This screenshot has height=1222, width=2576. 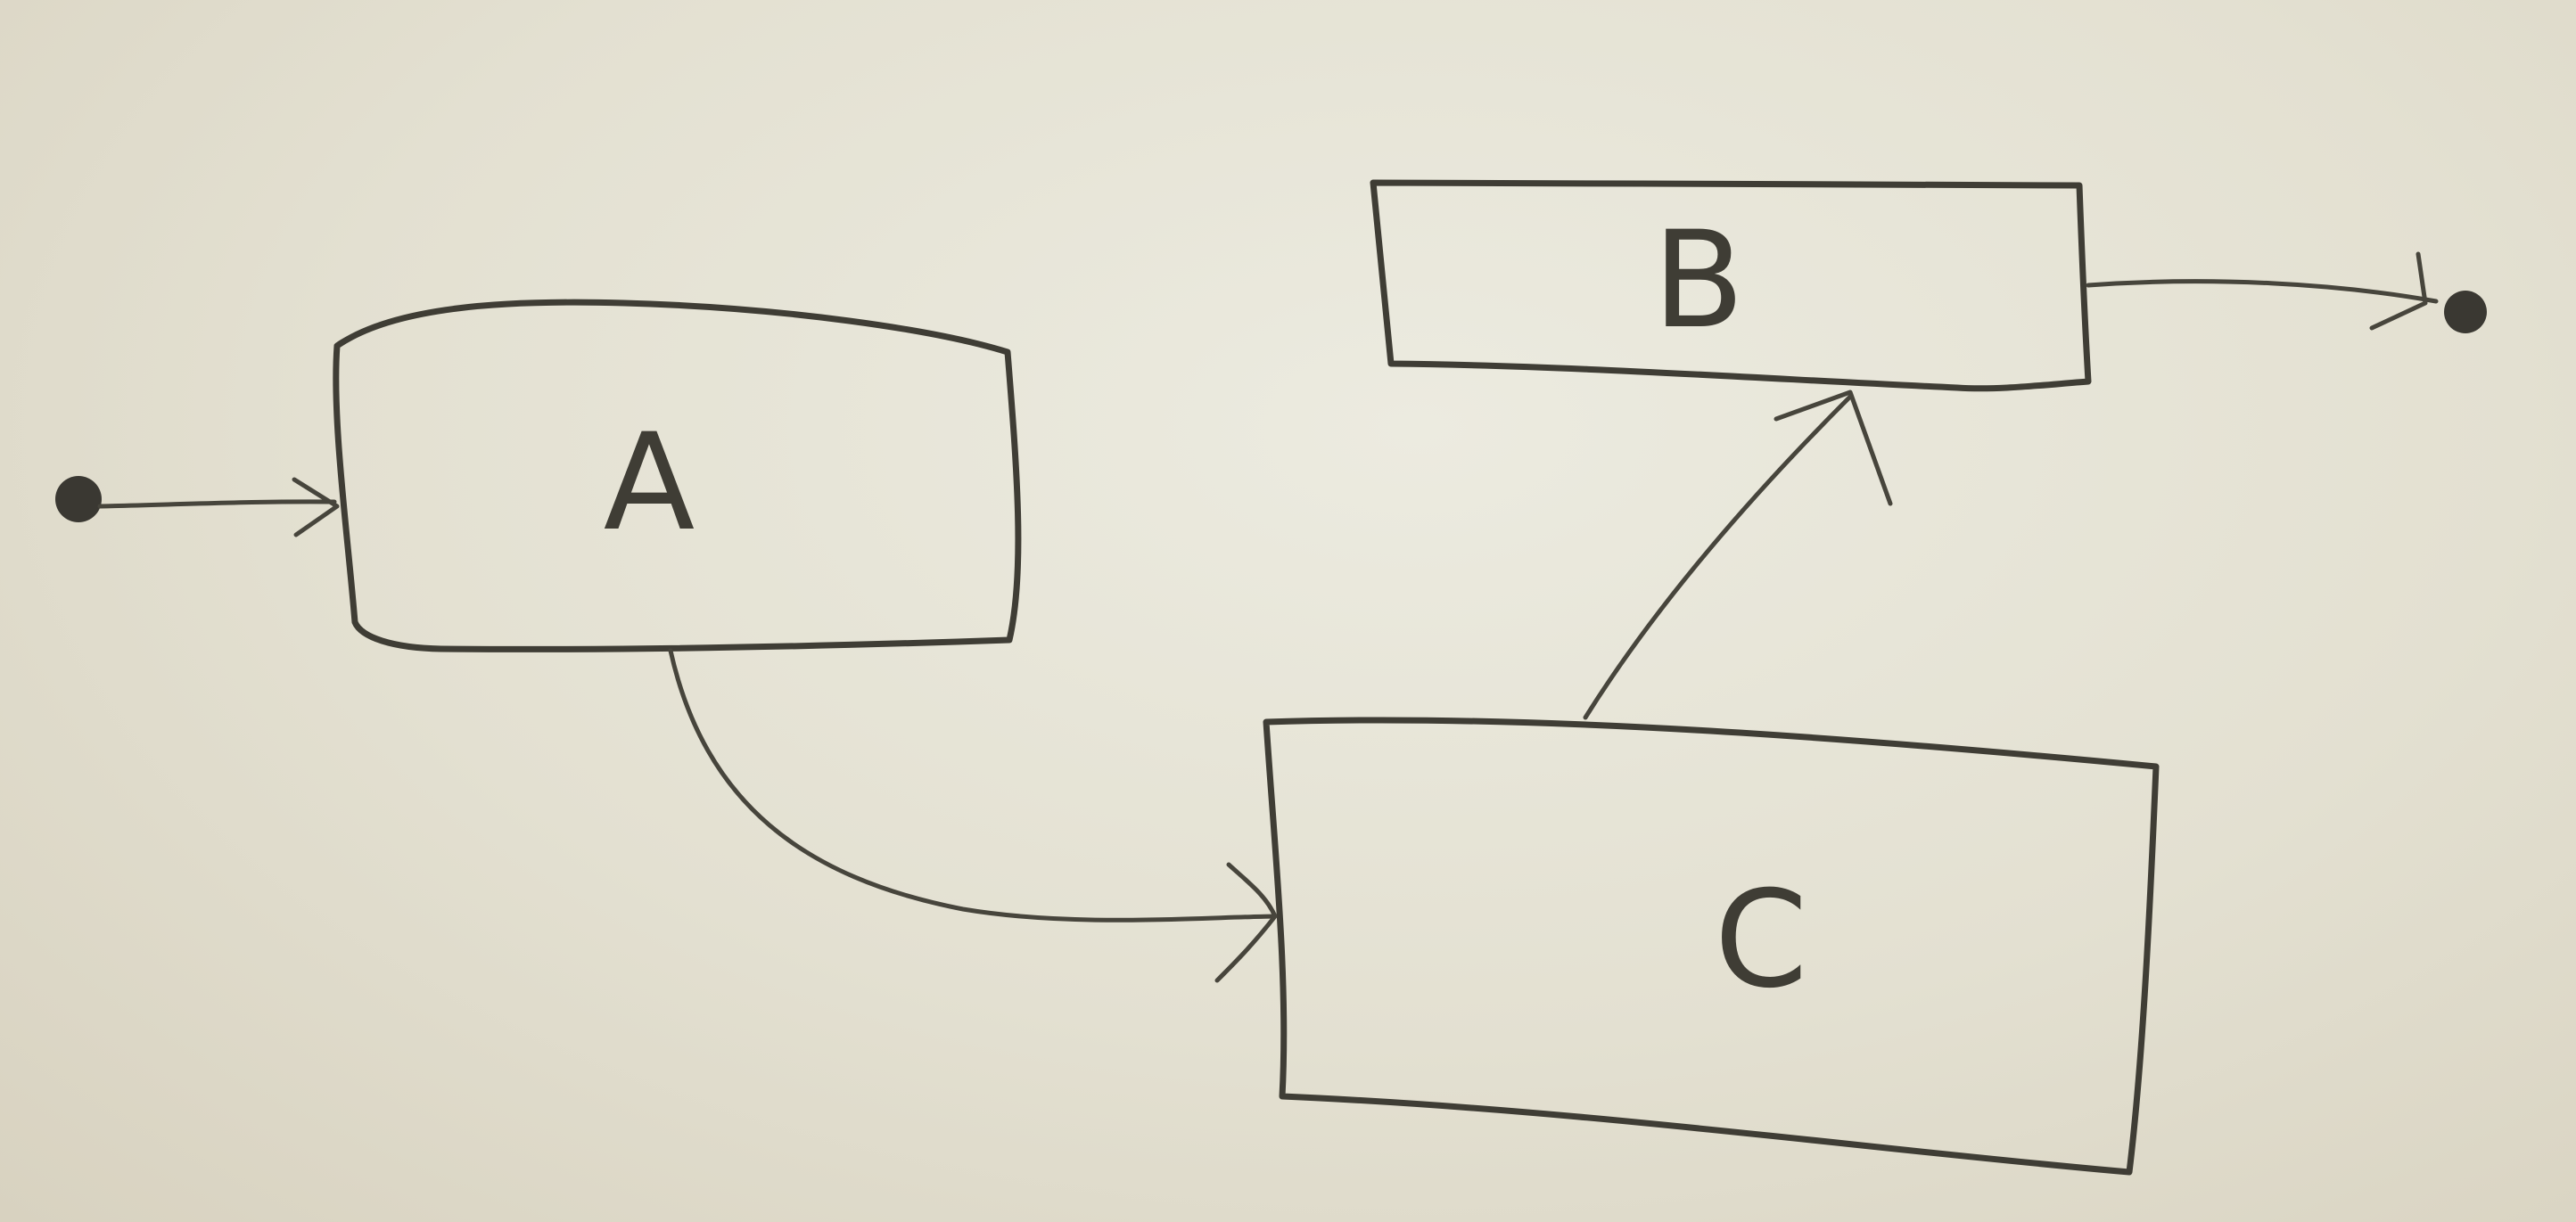 What do you see at coordinates (217, 504) in the screenshot?
I see `edge-start-to-a` at bounding box center [217, 504].